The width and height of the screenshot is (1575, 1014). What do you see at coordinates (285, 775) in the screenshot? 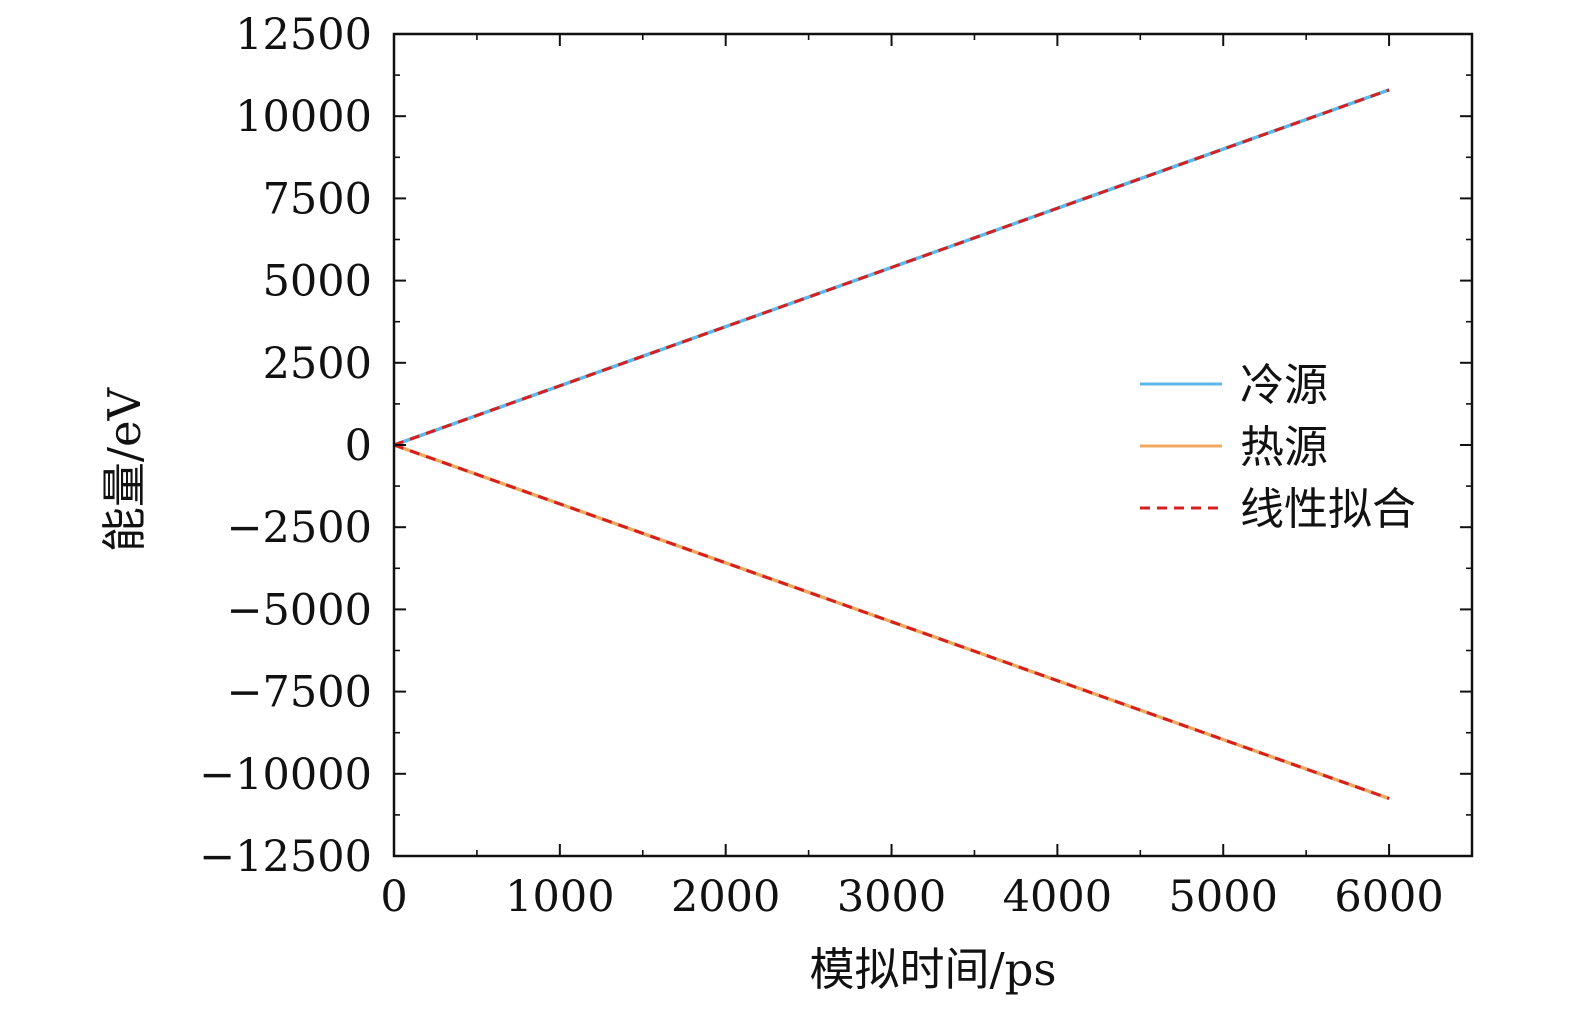
I see `y-tick-label: −10000` at bounding box center [285, 775].